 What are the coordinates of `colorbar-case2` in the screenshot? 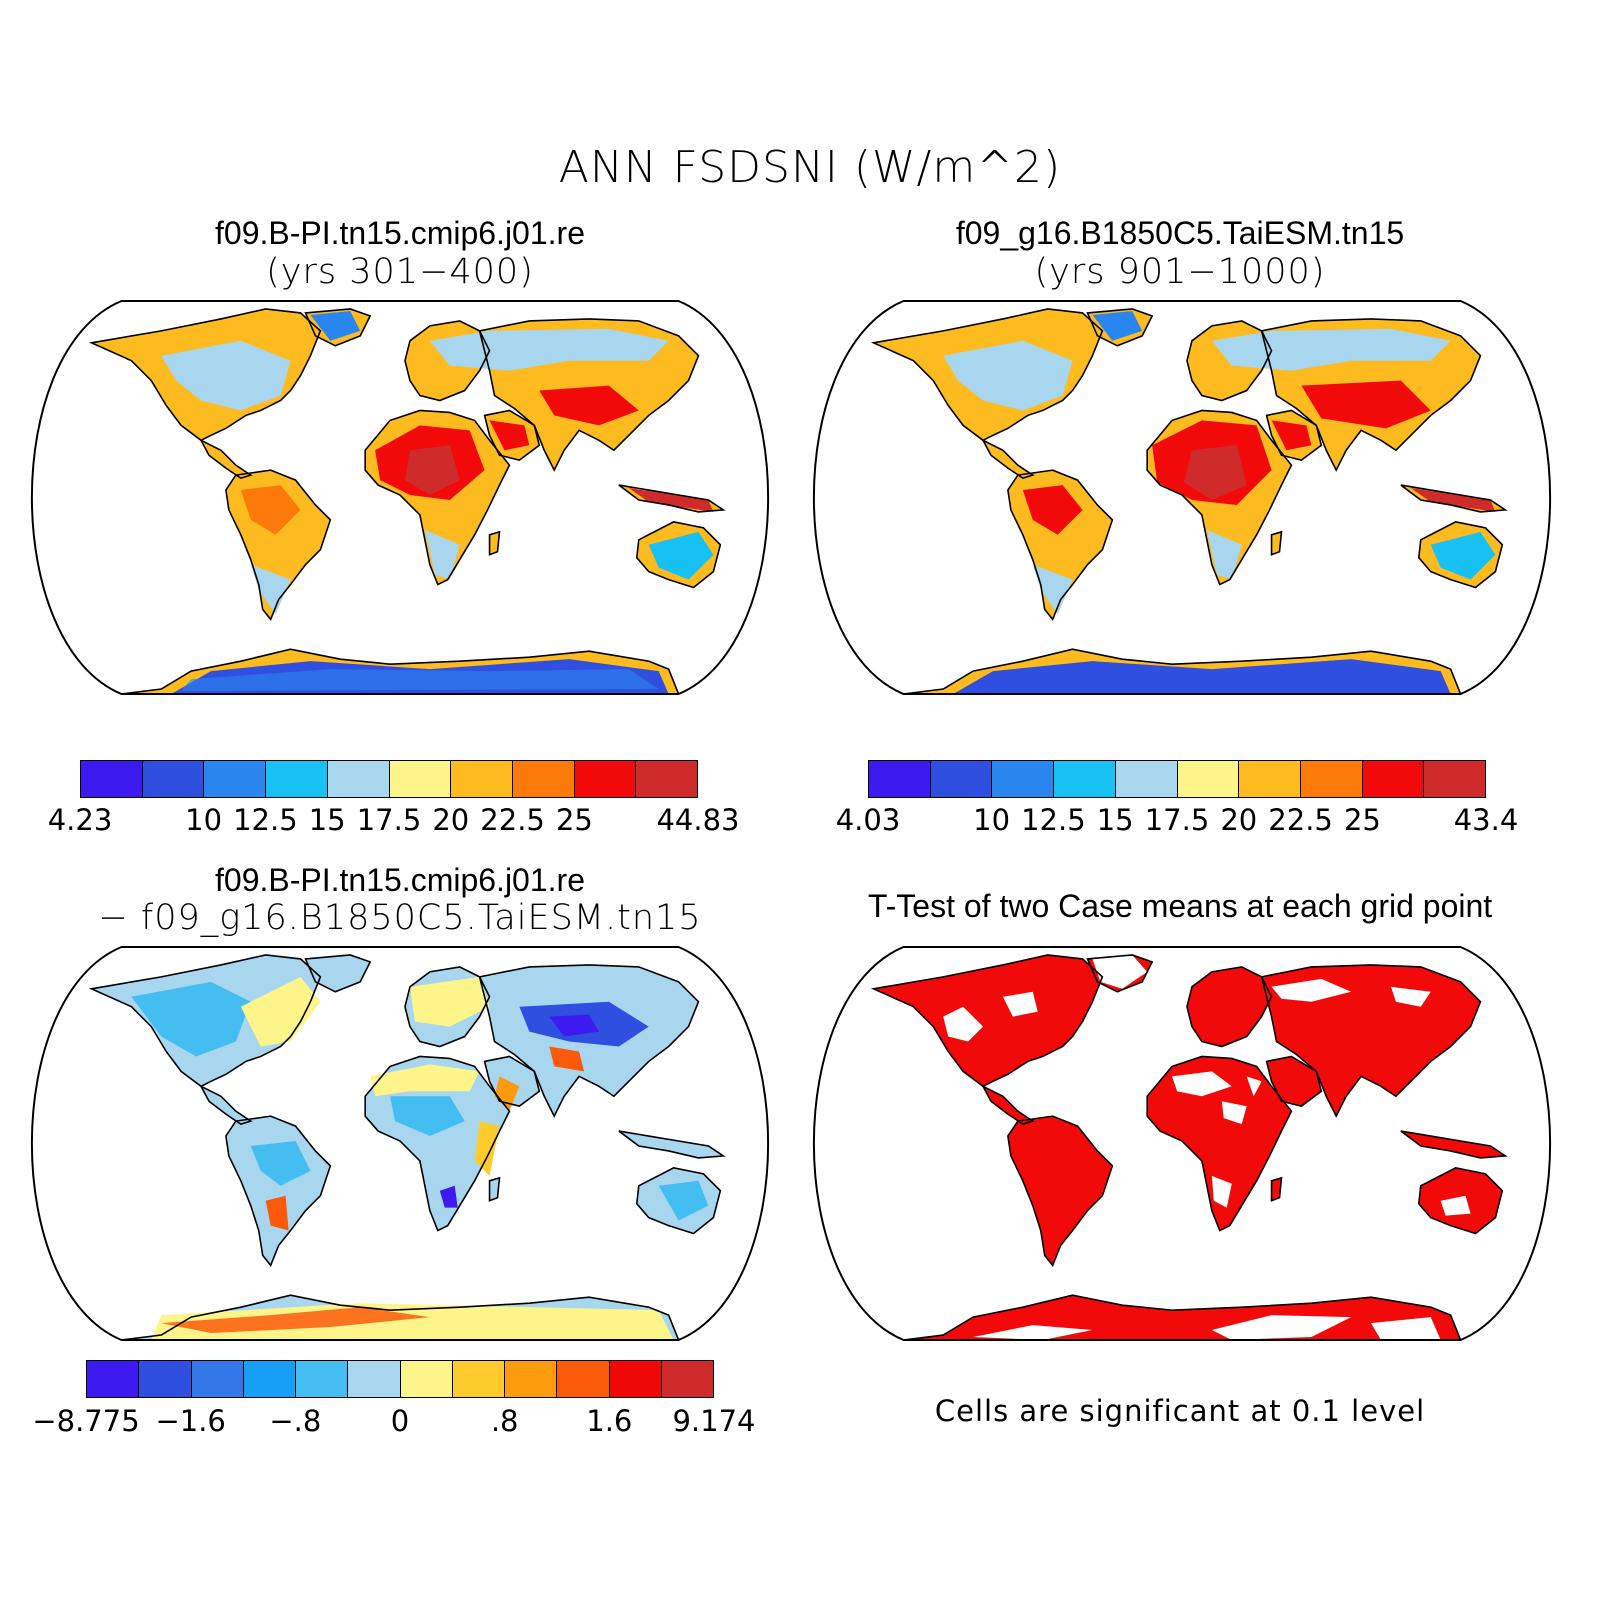 It's located at (1177, 779).